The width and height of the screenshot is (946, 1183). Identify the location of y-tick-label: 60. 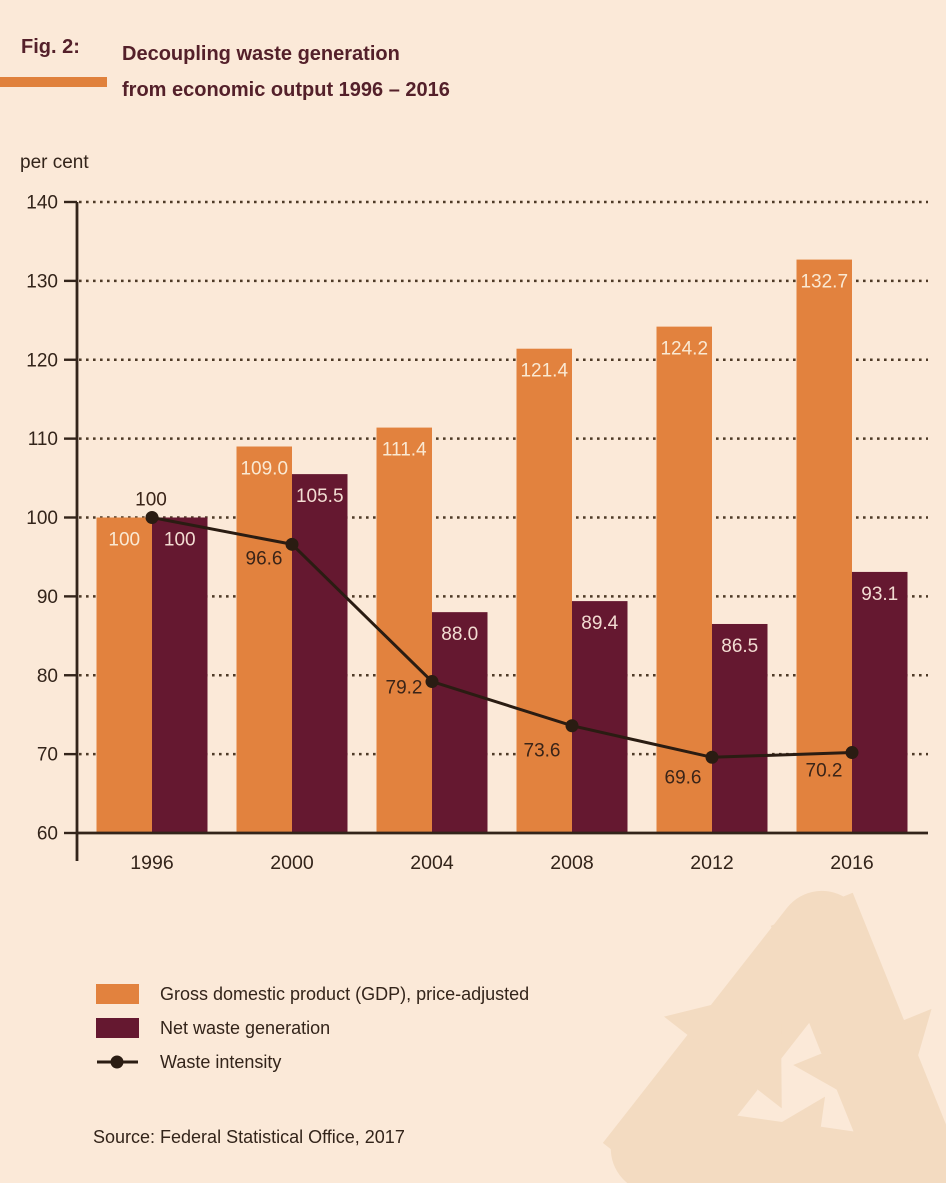
(47, 834).